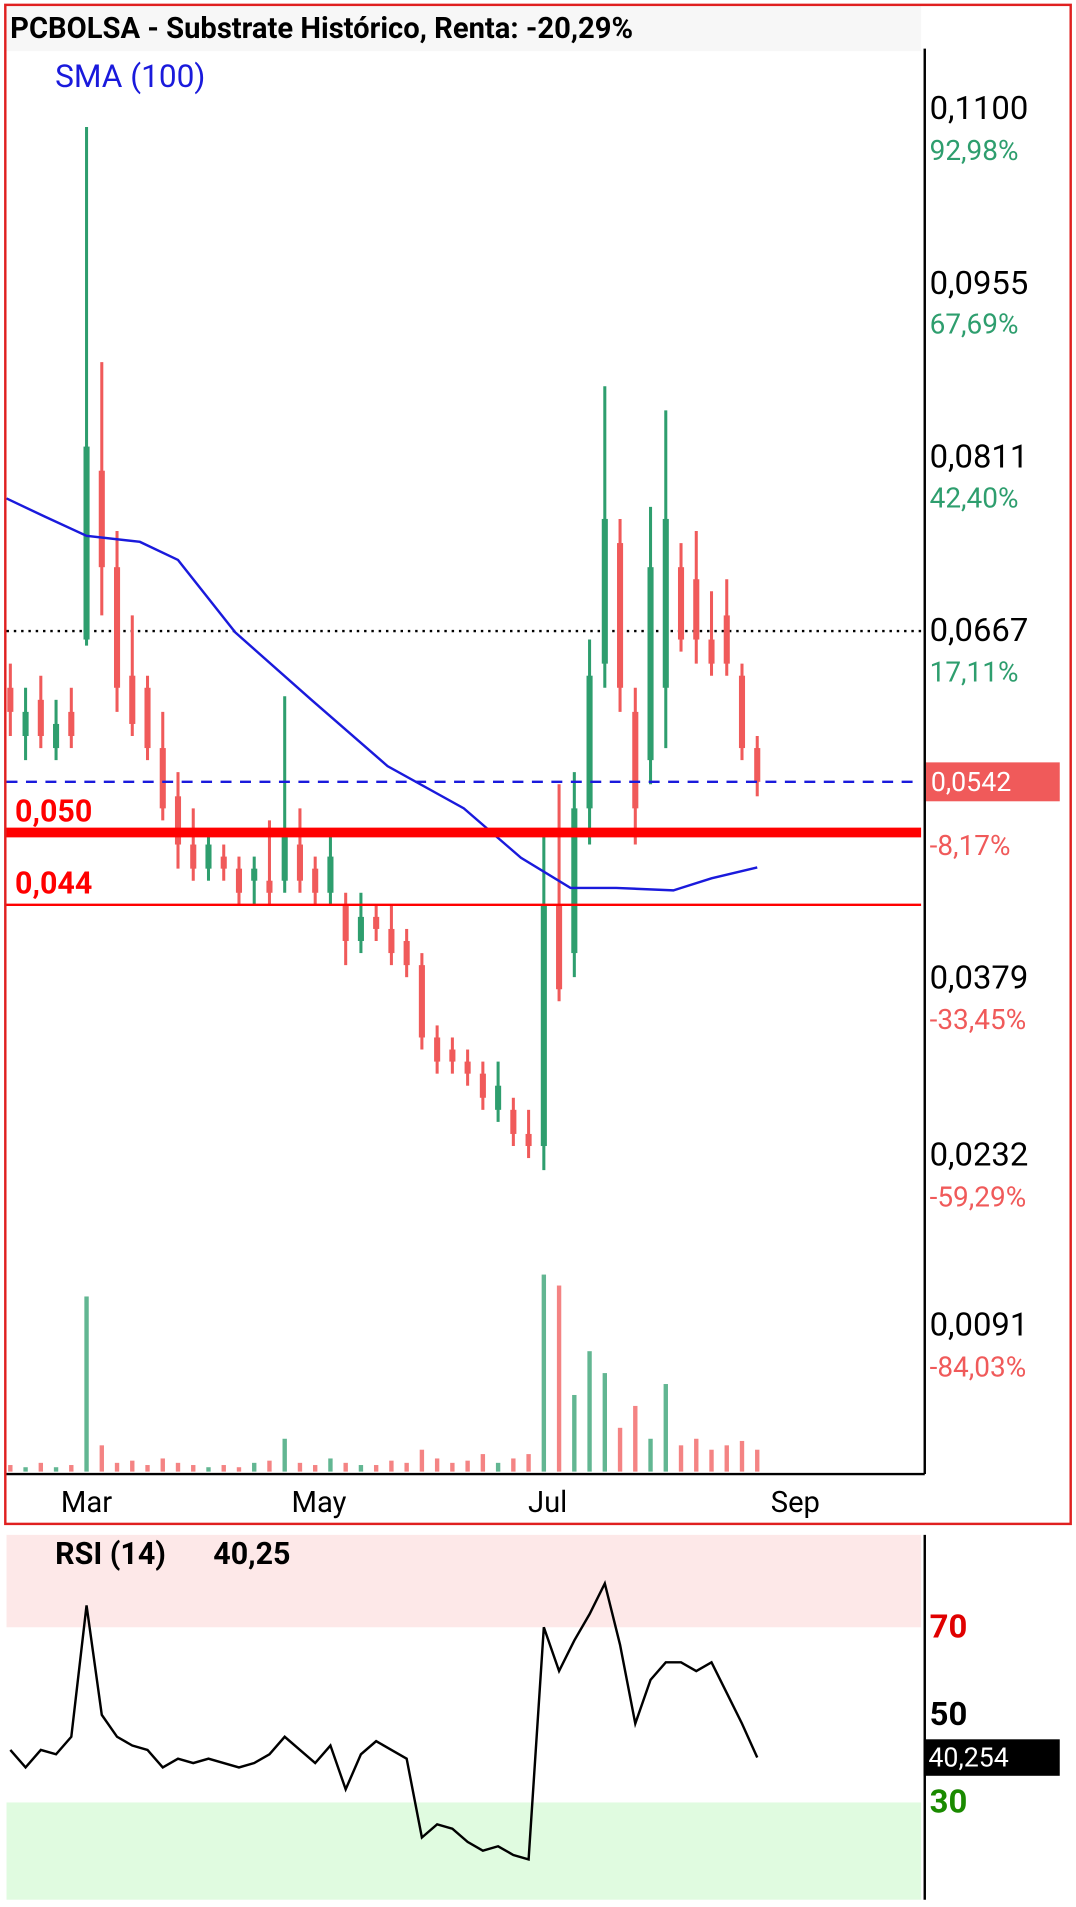 The height and width of the screenshot is (1907, 1076). I want to click on rsi-value-box, so click(991, 1757).